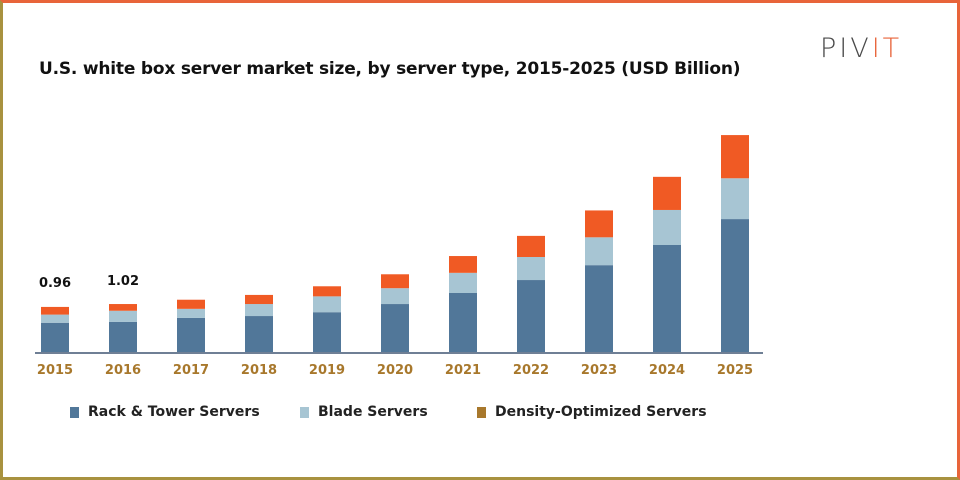  Describe the element at coordinates (667, 370) in the screenshot. I see `x-tick-label: 2024` at that location.